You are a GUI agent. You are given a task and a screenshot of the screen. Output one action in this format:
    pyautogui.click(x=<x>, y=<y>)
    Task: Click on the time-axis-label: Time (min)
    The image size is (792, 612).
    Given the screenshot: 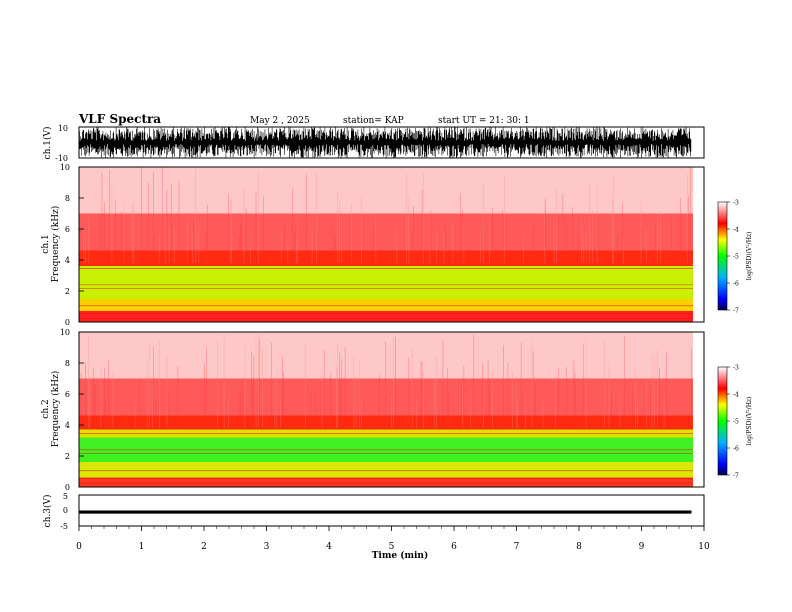 What is the action you would take?
    pyautogui.click(x=400, y=555)
    